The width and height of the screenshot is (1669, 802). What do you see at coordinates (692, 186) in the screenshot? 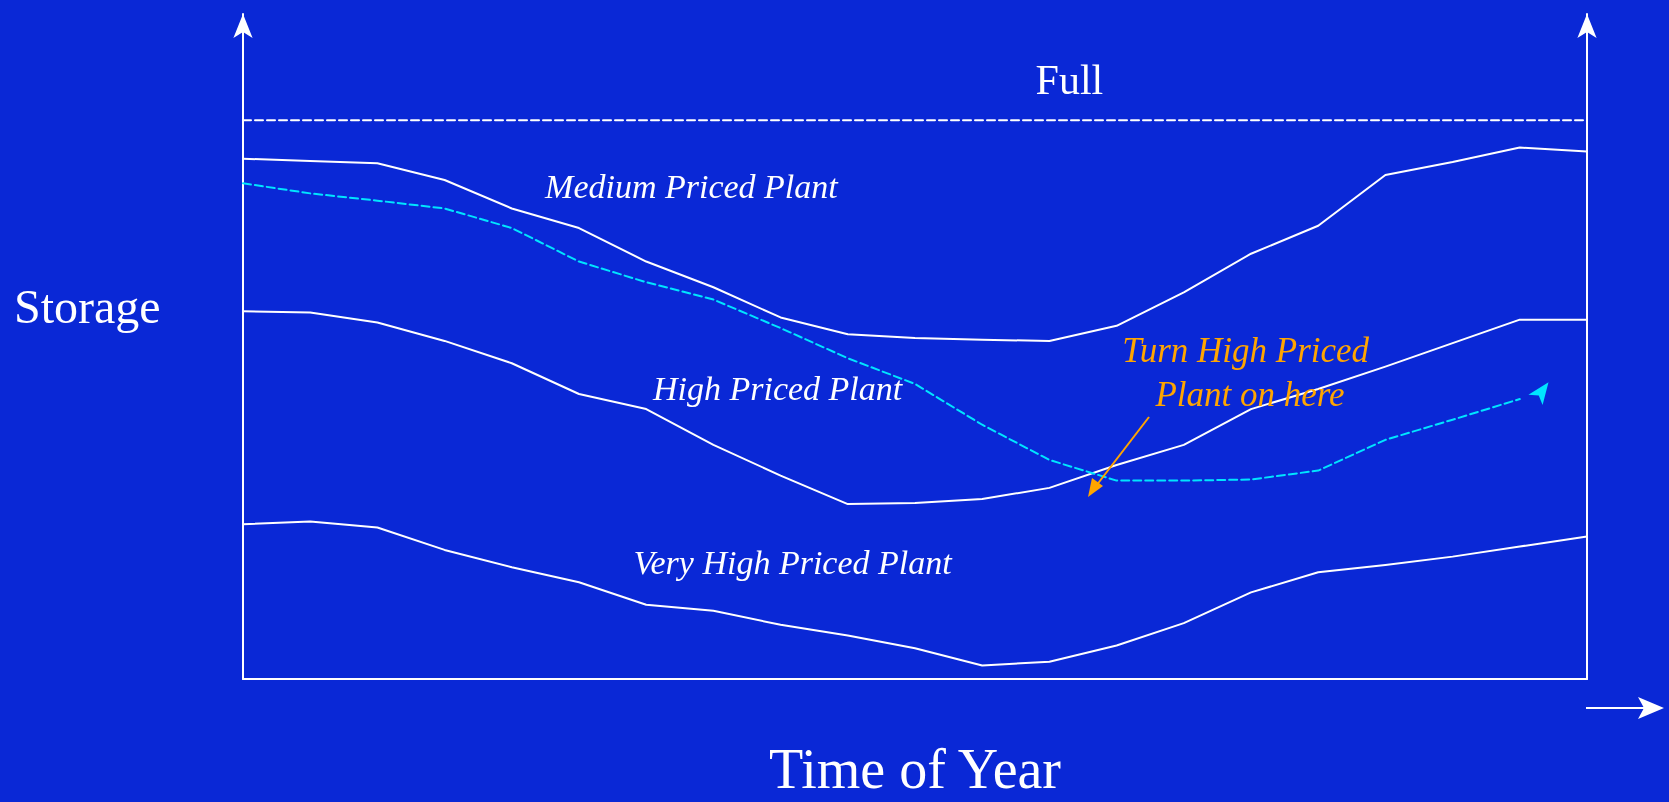
I see `series-label: Medium Priced Plant` at bounding box center [692, 186].